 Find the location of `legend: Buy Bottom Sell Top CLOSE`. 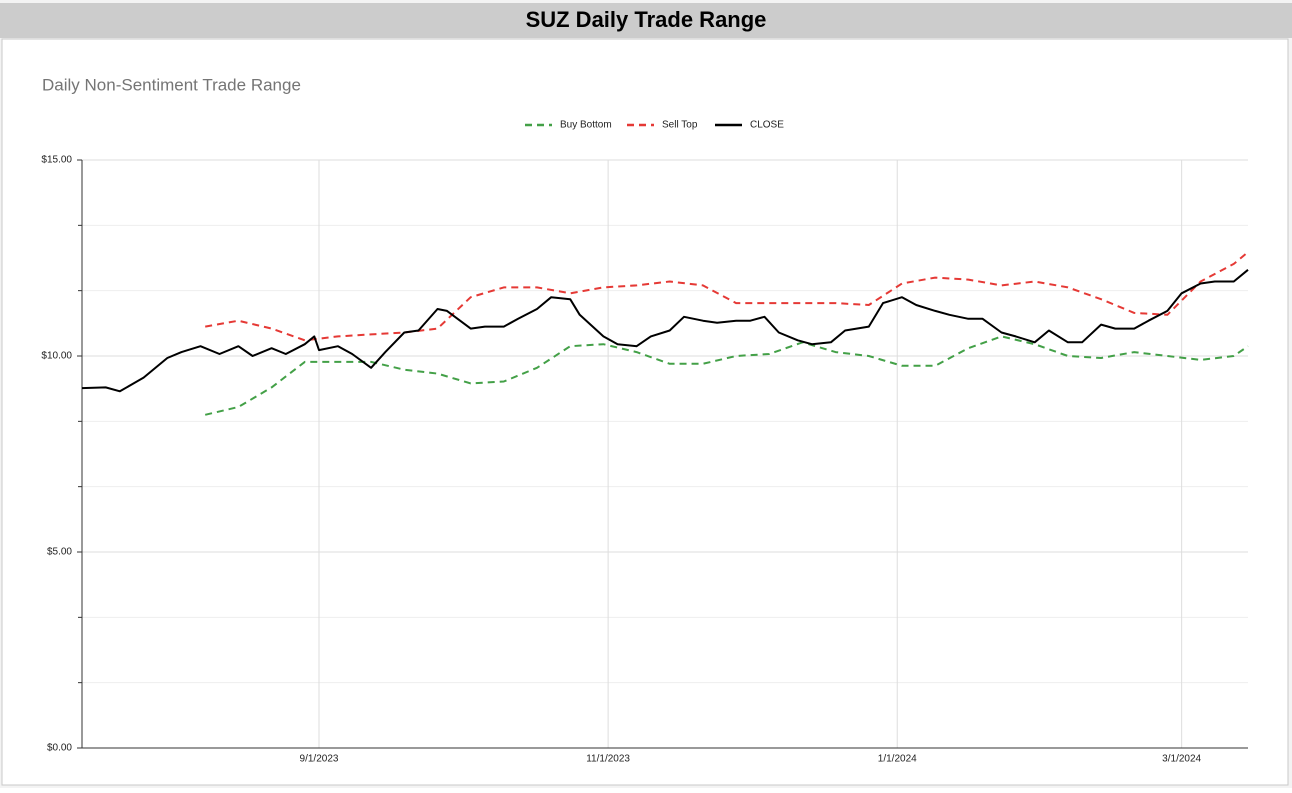

legend: Buy Bottom Sell Top CLOSE is located at coordinates (654, 125).